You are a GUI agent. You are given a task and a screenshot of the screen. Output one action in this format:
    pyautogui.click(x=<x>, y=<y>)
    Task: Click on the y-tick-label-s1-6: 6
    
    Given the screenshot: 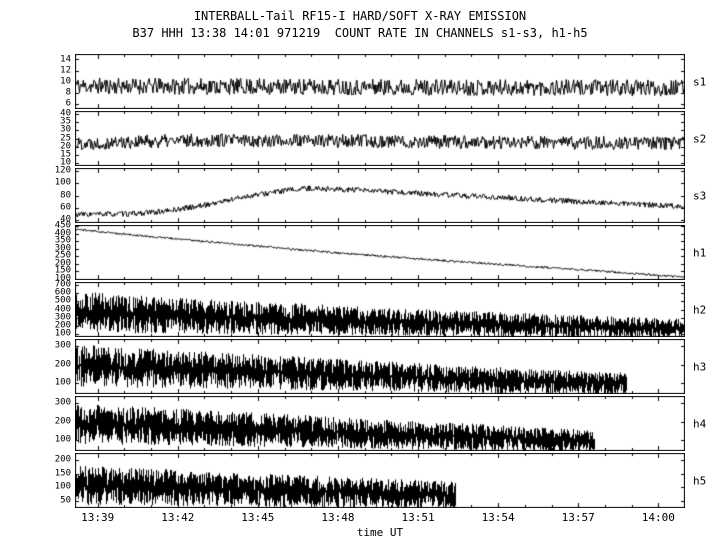 What is the action you would take?
    pyautogui.click(x=68, y=103)
    